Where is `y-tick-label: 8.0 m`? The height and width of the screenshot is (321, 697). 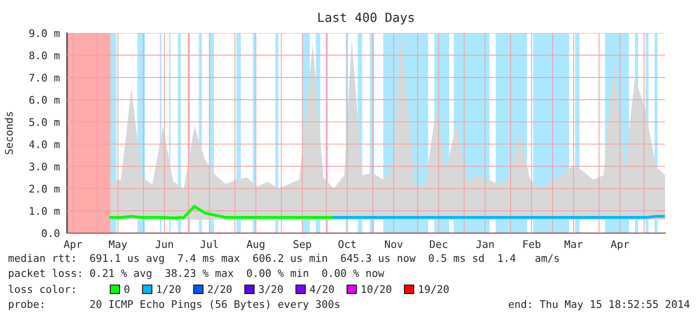
y-tick-label: 8.0 m is located at coordinates (44, 55).